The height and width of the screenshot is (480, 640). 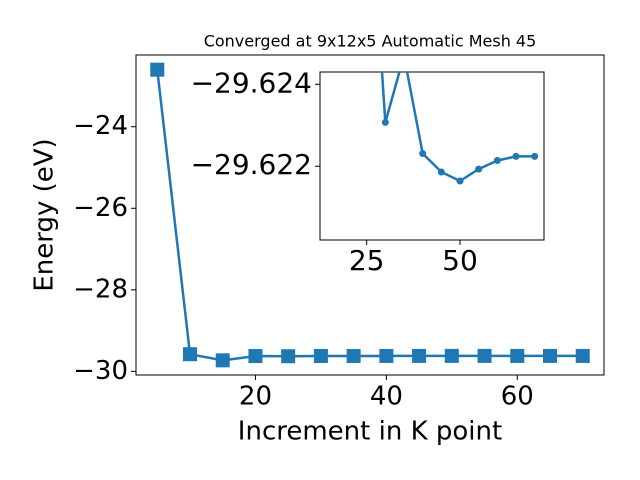 I want to click on y-tick-label: −29.624, so click(x=251, y=82).